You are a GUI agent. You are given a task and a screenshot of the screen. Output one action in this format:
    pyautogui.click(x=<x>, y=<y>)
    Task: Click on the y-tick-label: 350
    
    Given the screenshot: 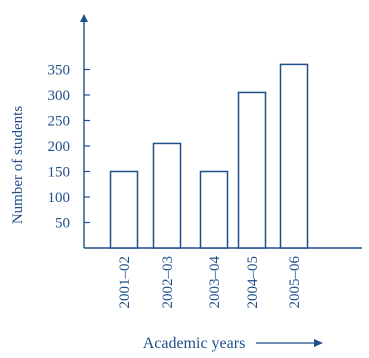 What is the action you would take?
    pyautogui.click(x=59, y=71)
    